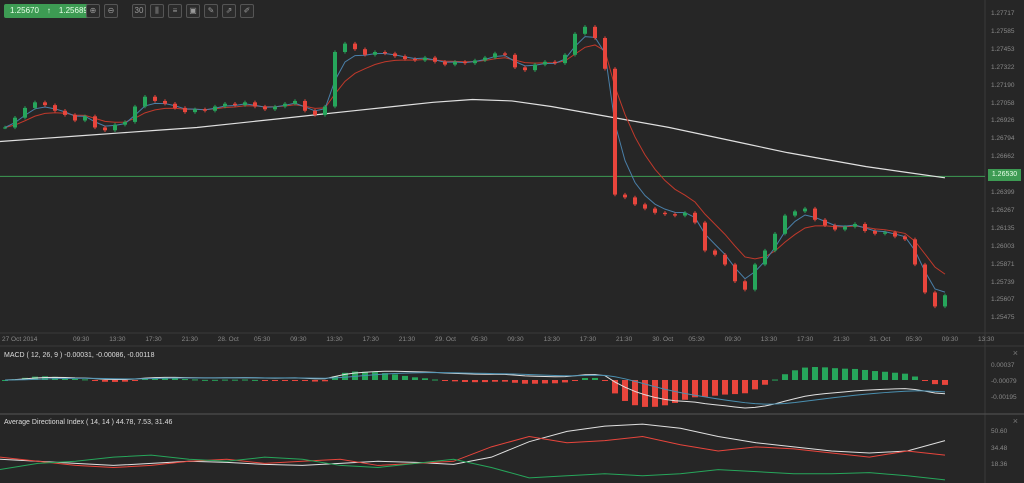 The height and width of the screenshot is (483, 1024). What do you see at coordinates (880, 339) in the screenshot?
I see `time-tick: 31. Oct` at bounding box center [880, 339].